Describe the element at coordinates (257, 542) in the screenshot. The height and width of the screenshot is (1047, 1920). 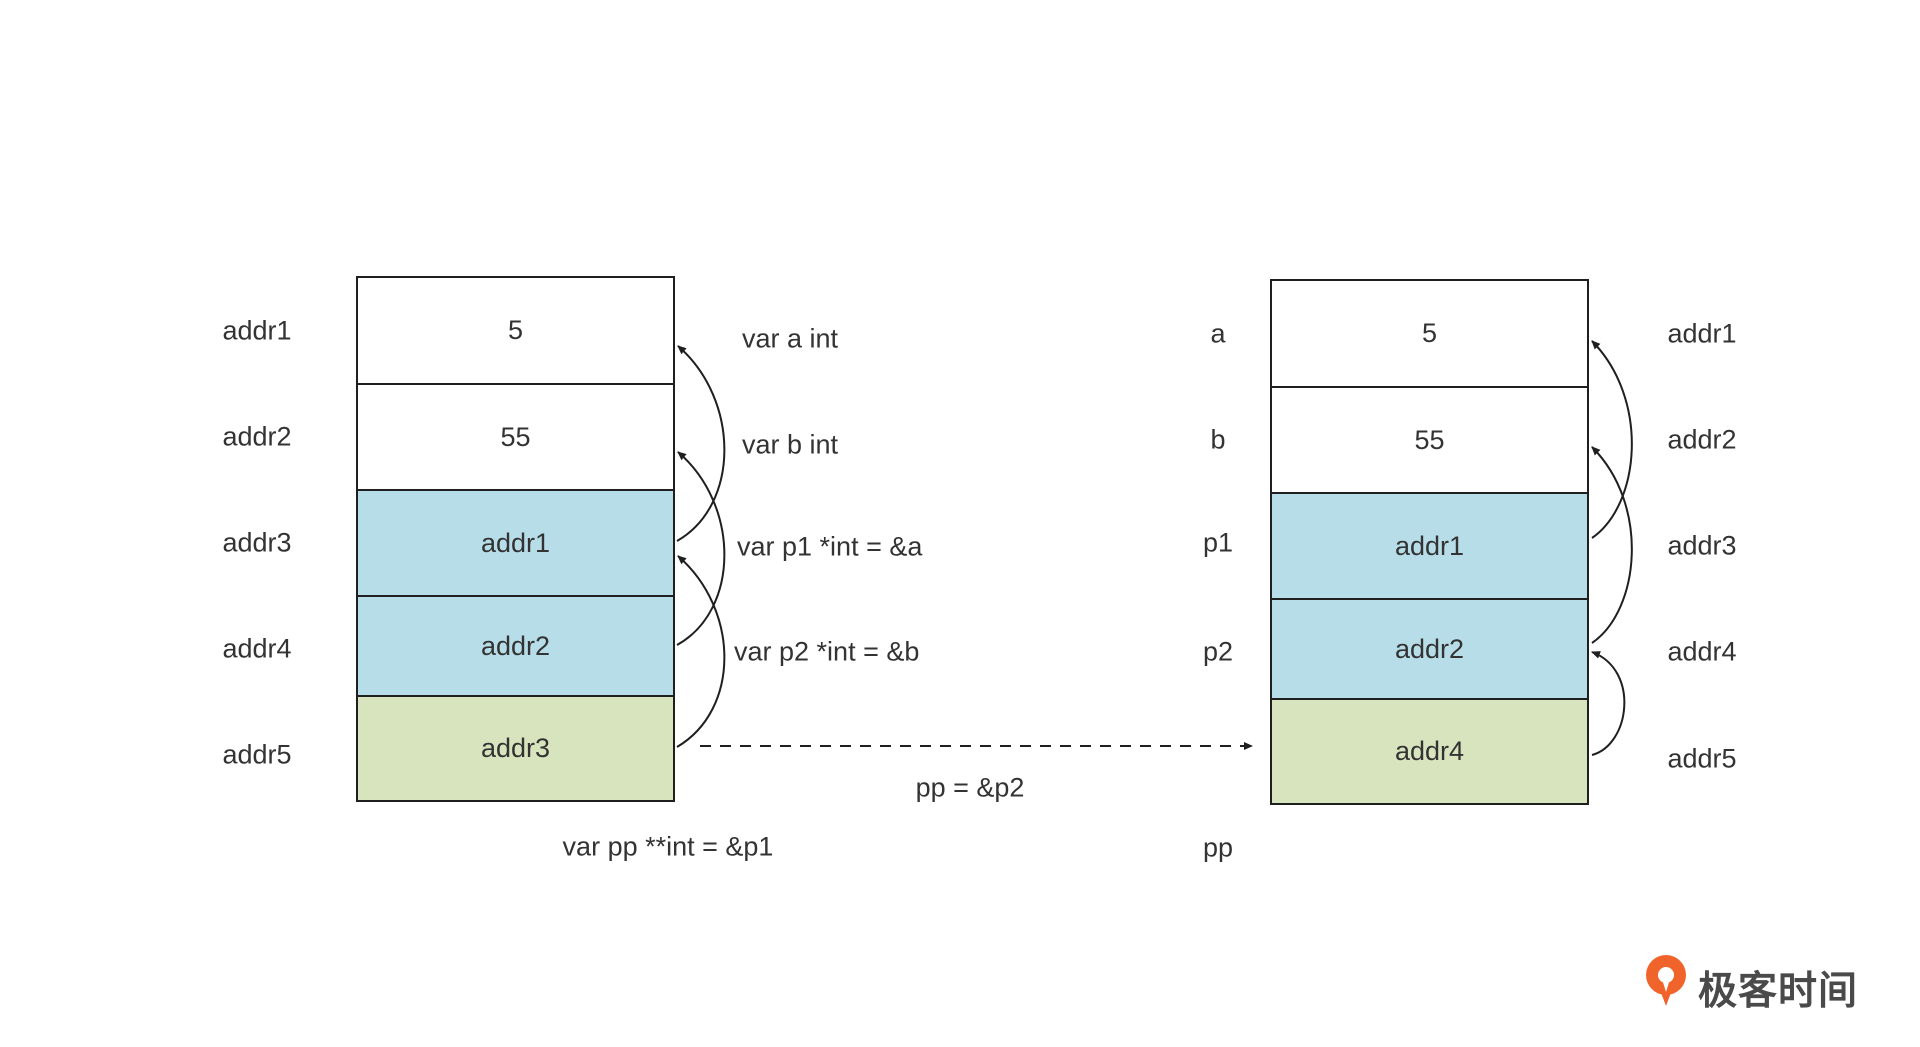
I see `left-address-label: addr3` at that location.